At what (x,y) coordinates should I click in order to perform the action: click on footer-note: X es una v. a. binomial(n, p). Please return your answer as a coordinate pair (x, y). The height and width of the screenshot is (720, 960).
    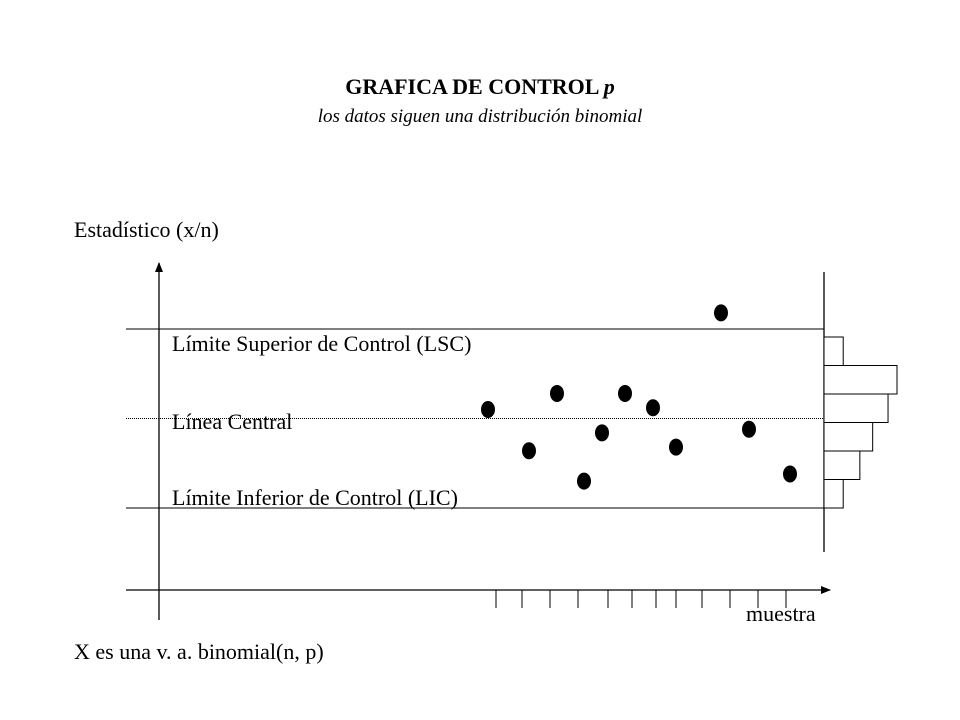
    Looking at the image, I should click on (199, 651).